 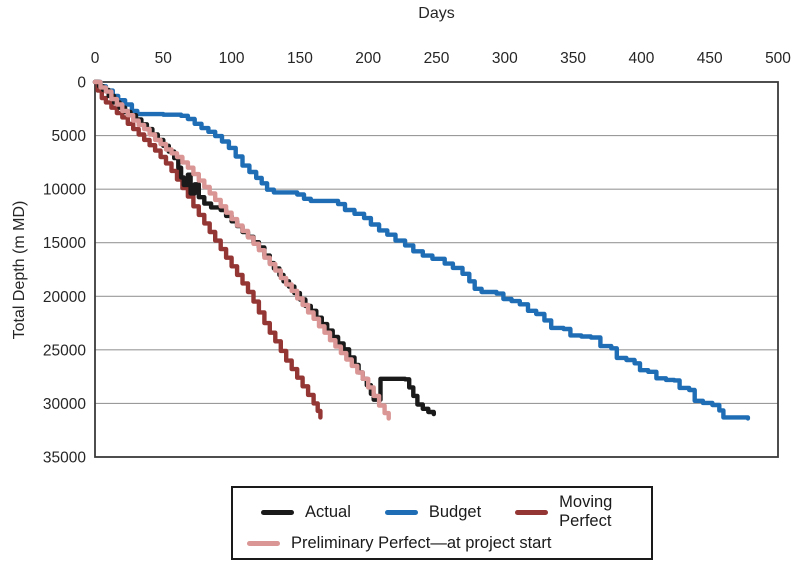 I want to click on preliminary-perfect-line-swatch-icon, so click(x=263, y=543).